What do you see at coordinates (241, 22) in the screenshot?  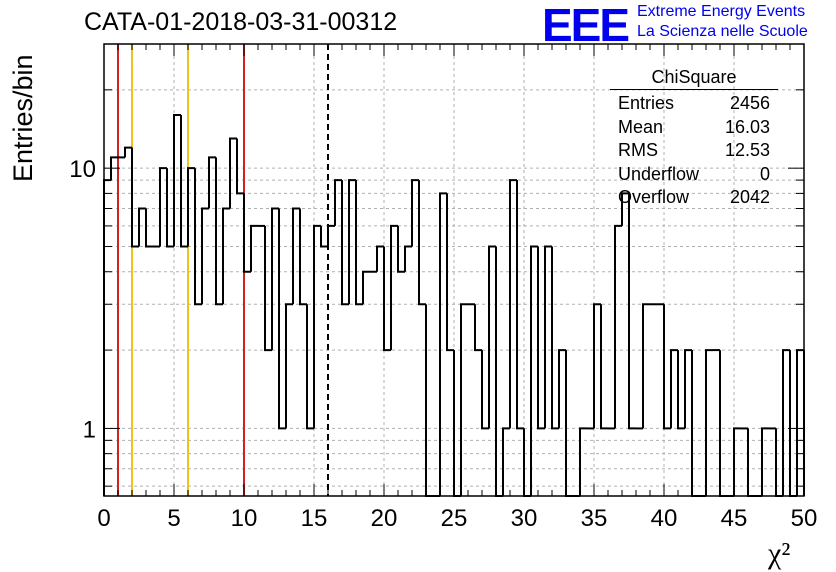 I see `run-title: CATA-01-2018-03-31-00312` at bounding box center [241, 22].